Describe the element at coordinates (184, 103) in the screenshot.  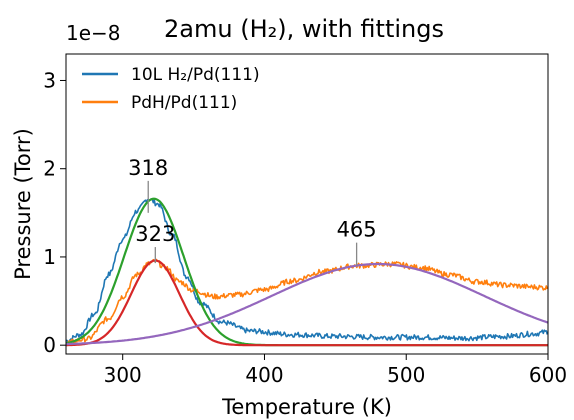
I see `legend-label-series-2: PdH/Pd(111)` at that location.